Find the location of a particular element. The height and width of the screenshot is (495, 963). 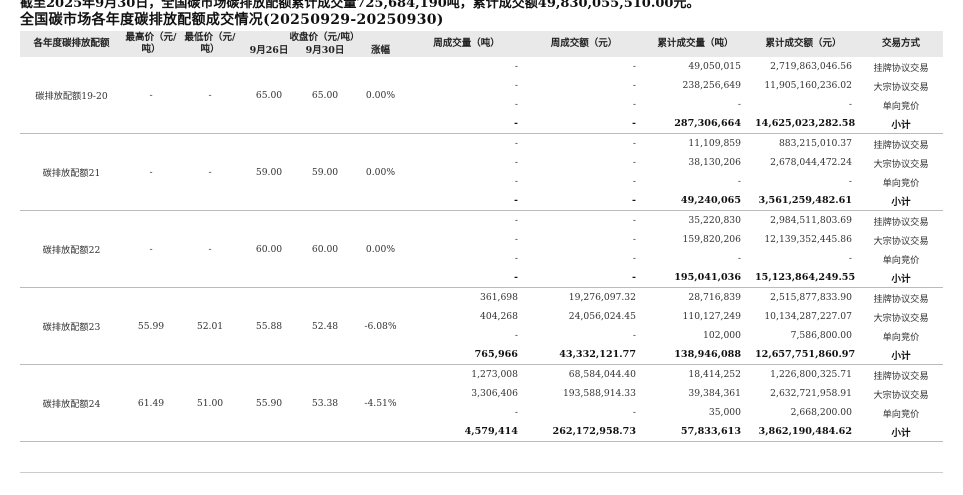

week-volume-cell: 361,698 is located at coordinates (499, 297).